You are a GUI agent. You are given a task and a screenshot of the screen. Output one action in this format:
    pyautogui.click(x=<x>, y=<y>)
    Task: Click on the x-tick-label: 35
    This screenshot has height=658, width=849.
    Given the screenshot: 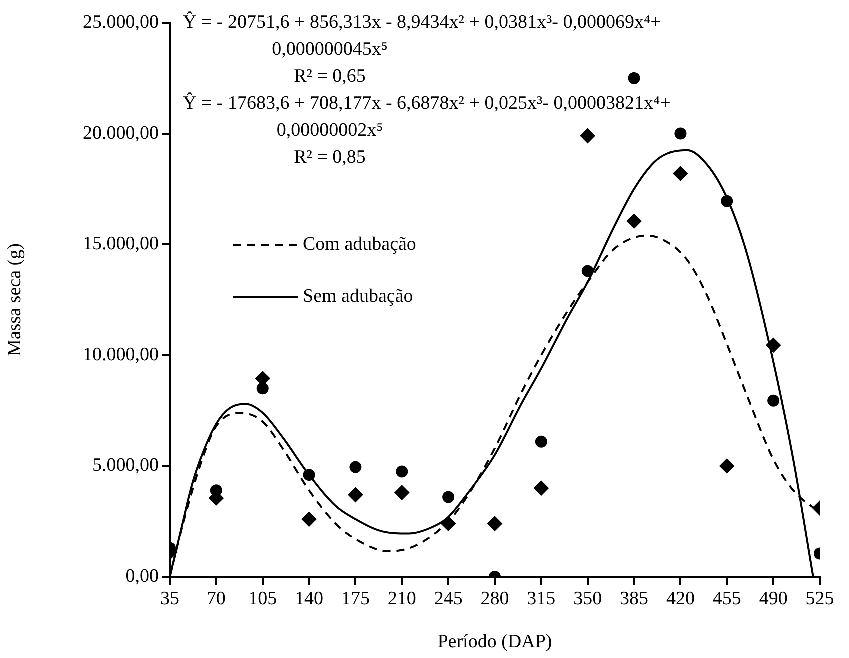 What is the action you would take?
    pyautogui.click(x=170, y=599)
    